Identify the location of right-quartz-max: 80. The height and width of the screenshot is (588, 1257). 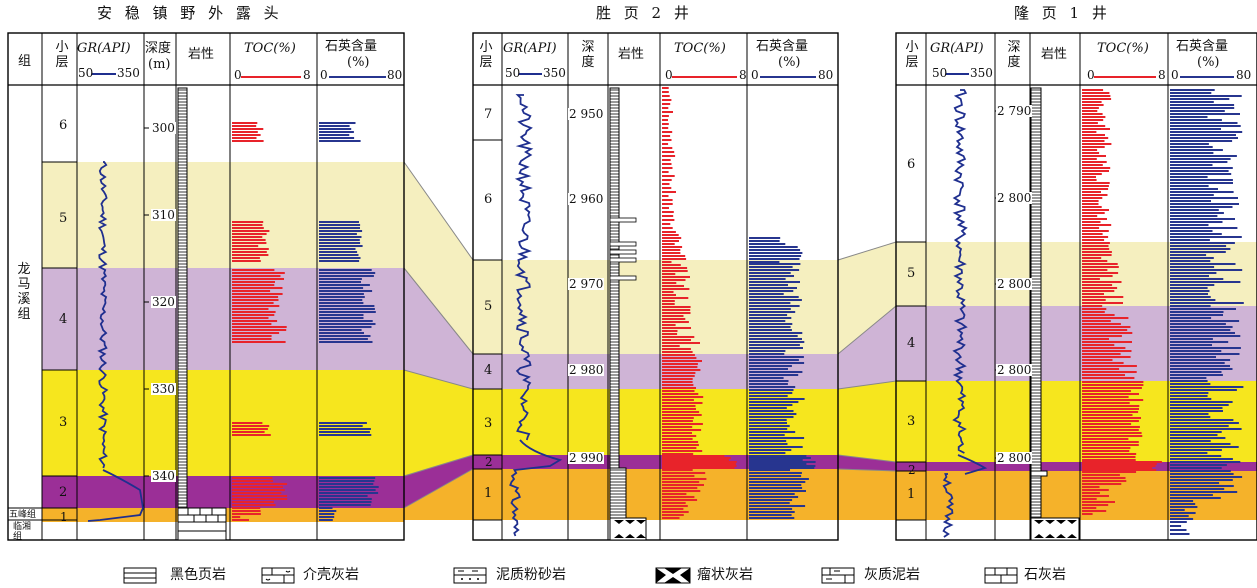
(1244, 75).